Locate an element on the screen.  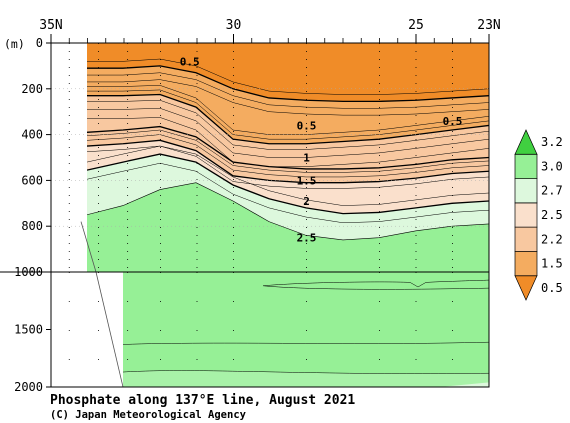
x-tick-label-1: 30 is located at coordinates (234, 25).